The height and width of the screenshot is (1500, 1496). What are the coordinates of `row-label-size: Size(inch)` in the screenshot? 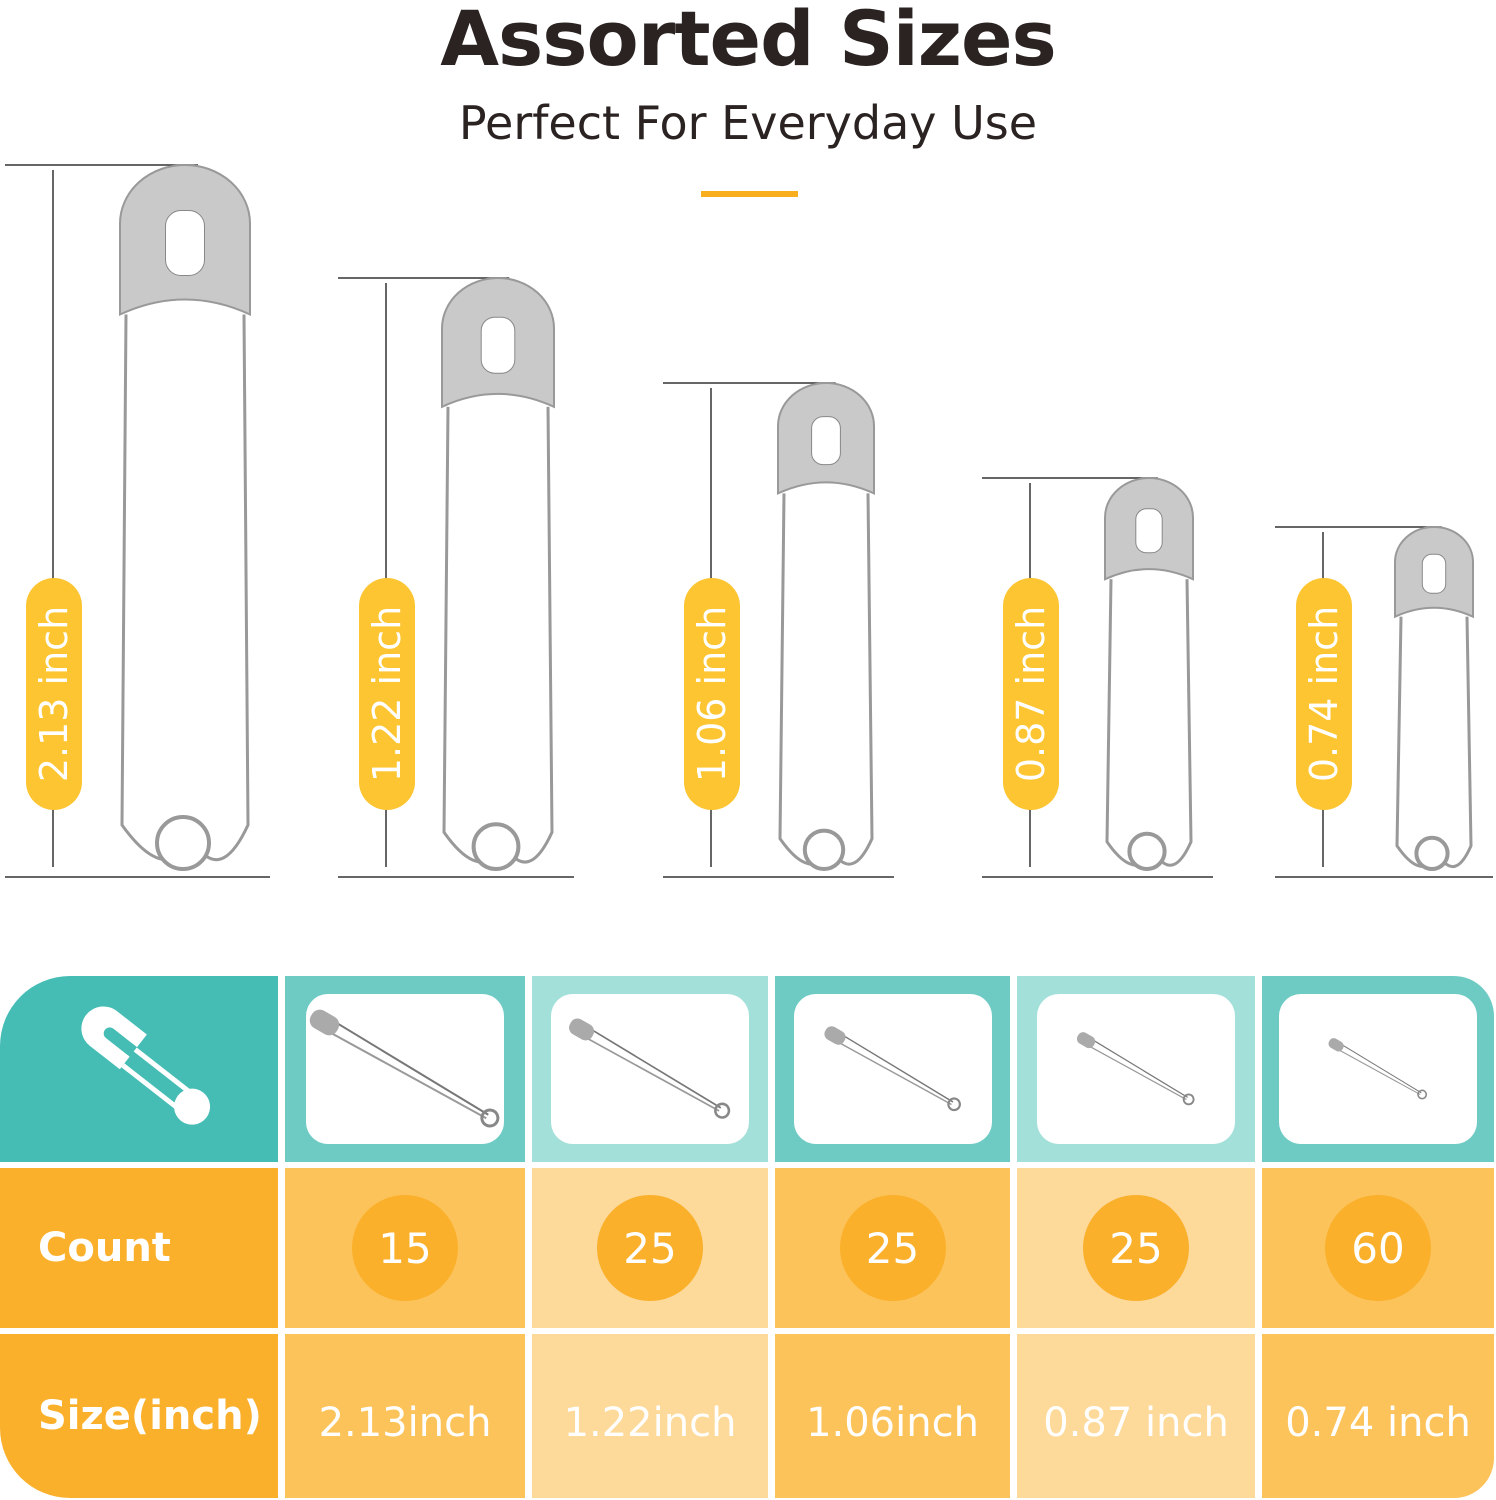 It's located at (139, 1416).